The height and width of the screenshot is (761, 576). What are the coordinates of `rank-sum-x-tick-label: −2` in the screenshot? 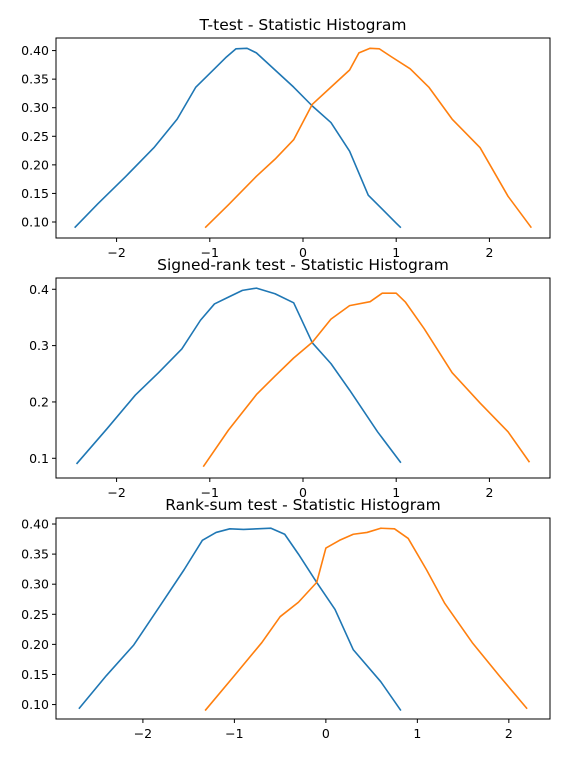 It's located at (143, 733).